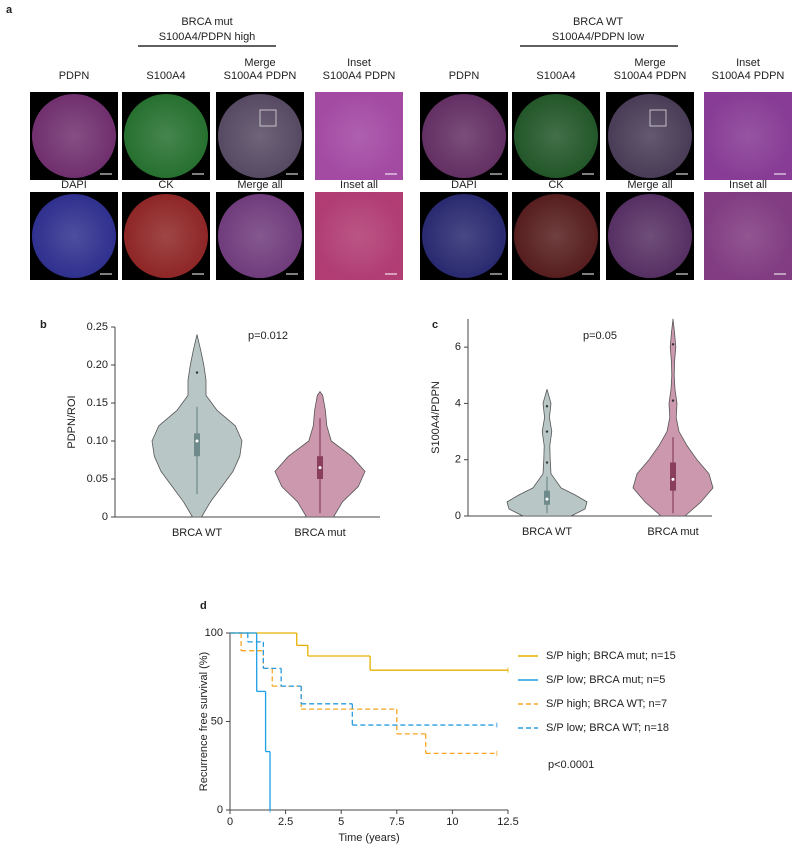  Describe the element at coordinates (607, 728) in the screenshot. I see `legend-label: S/P low; BRCA WT; n=18` at that location.